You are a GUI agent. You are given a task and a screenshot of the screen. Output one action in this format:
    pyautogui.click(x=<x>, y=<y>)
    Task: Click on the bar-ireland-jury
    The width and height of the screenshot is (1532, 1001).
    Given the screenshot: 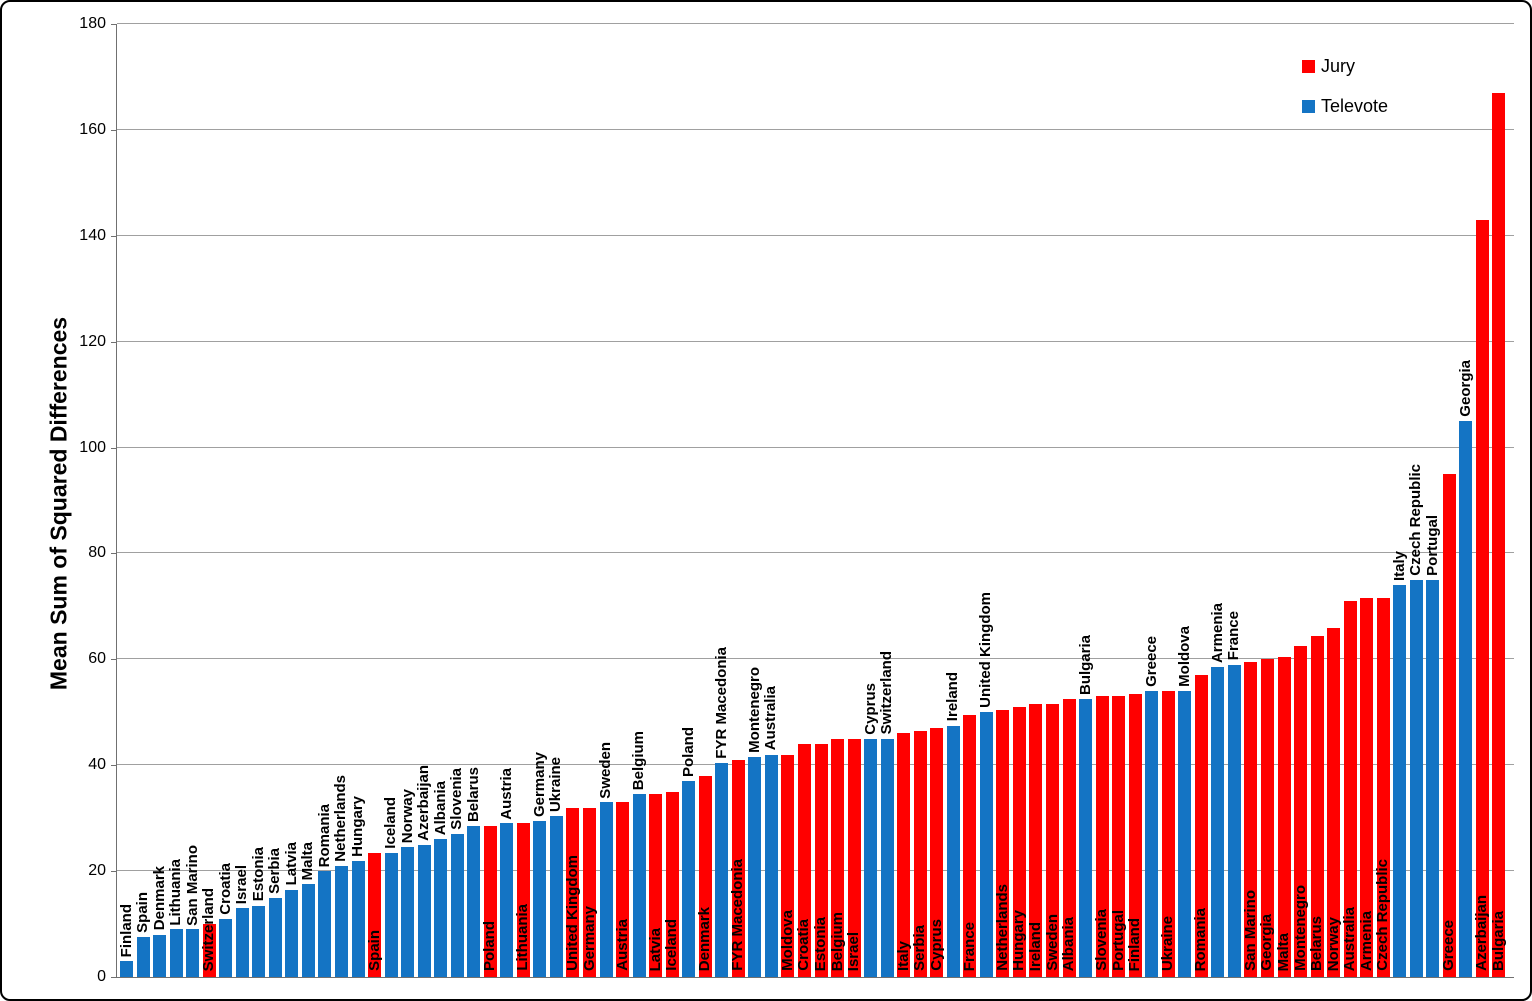 What is the action you would take?
    pyautogui.click(x=1036, y=840)
    